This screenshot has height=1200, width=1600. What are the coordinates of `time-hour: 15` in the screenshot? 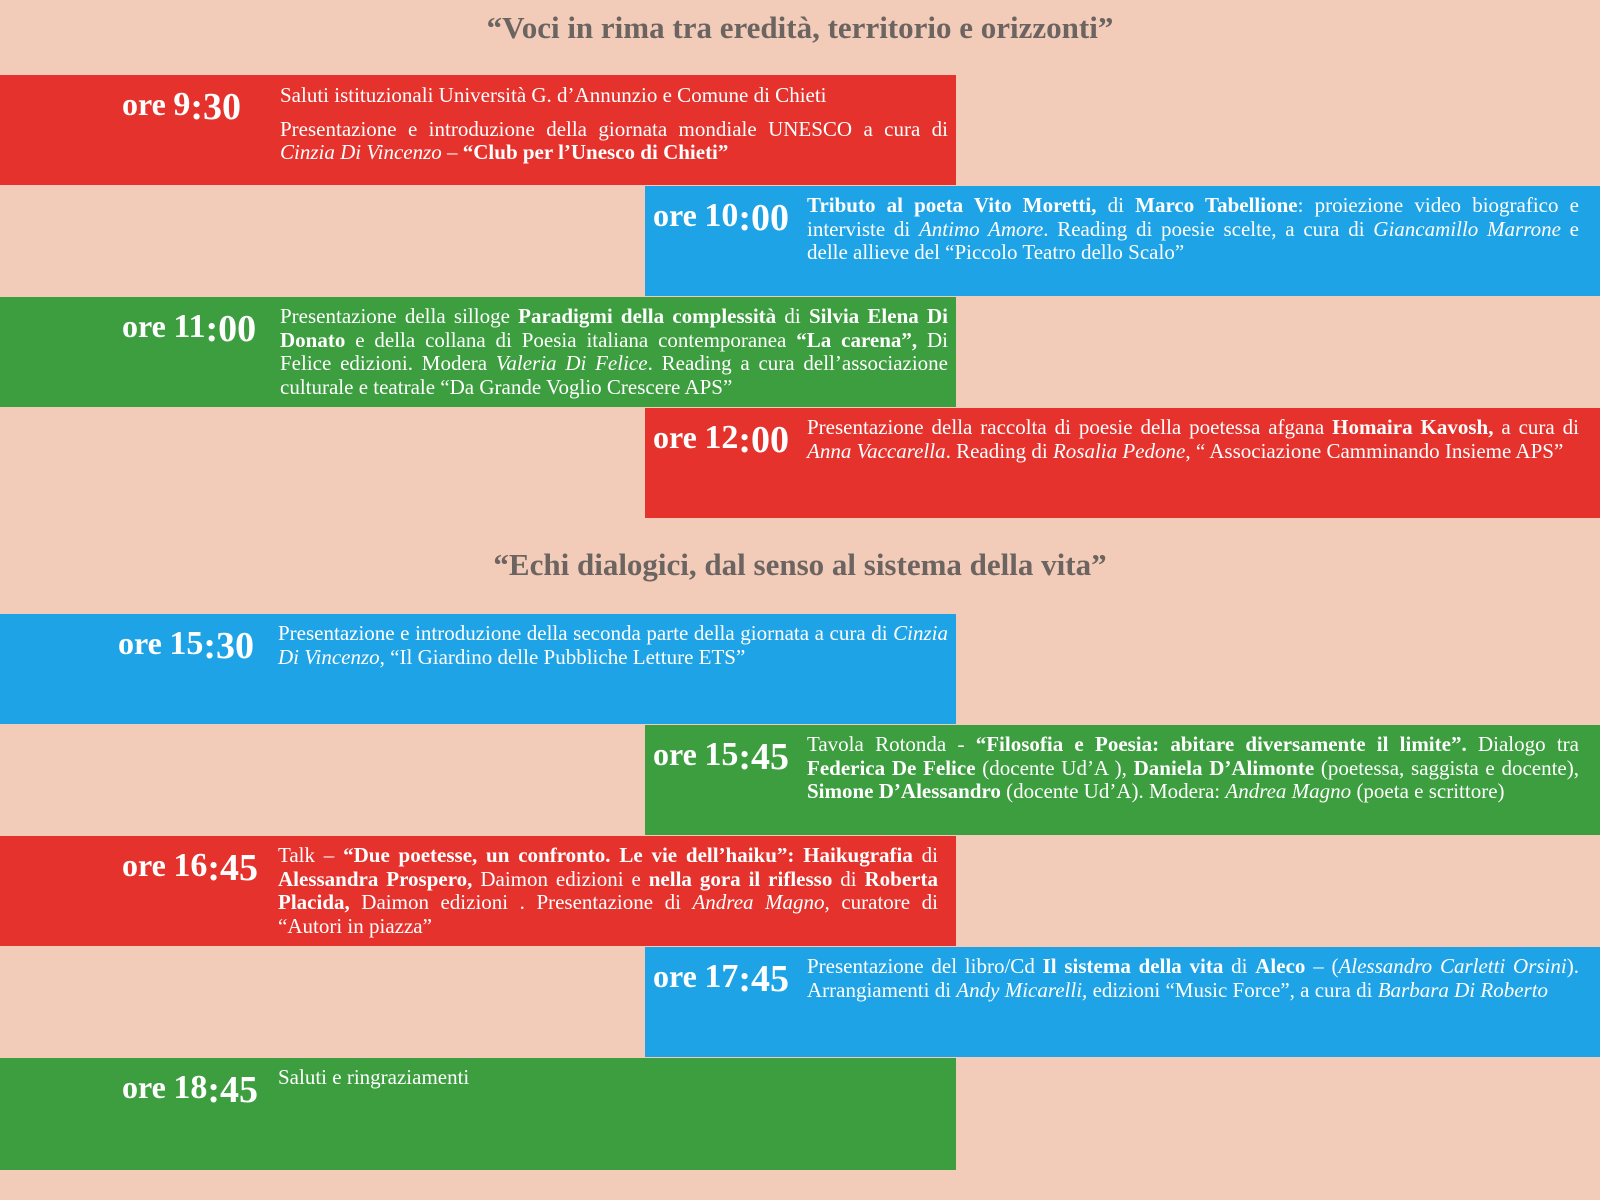 It's located at (186, 643).